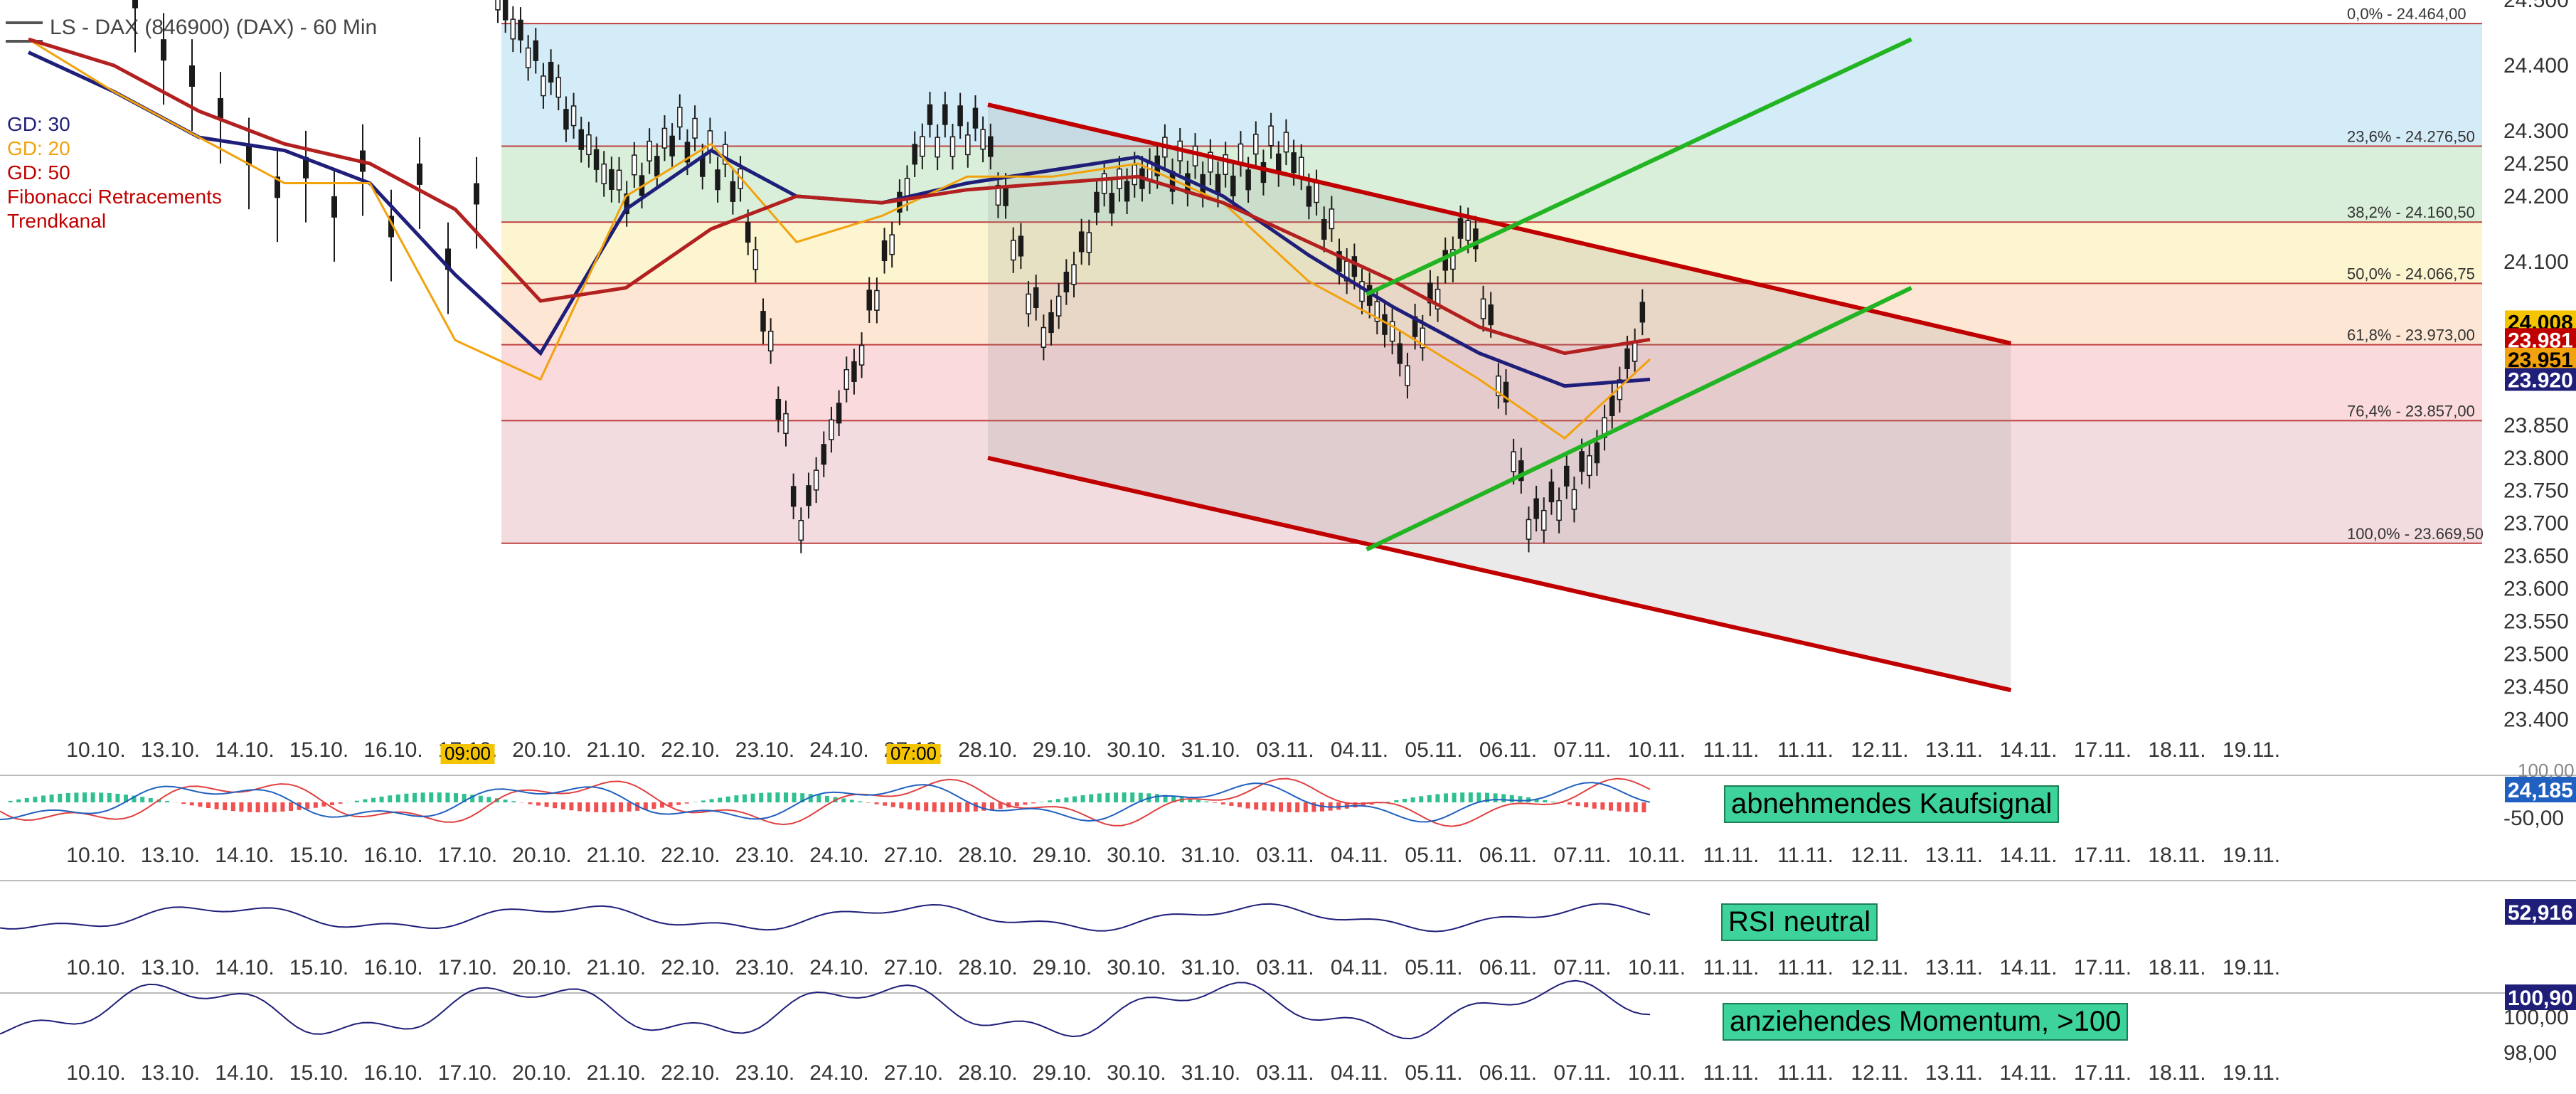  Describe the element at coordinates (467, 855) in the screenshot. I see `x-tick-label: 17.10.` at that location.